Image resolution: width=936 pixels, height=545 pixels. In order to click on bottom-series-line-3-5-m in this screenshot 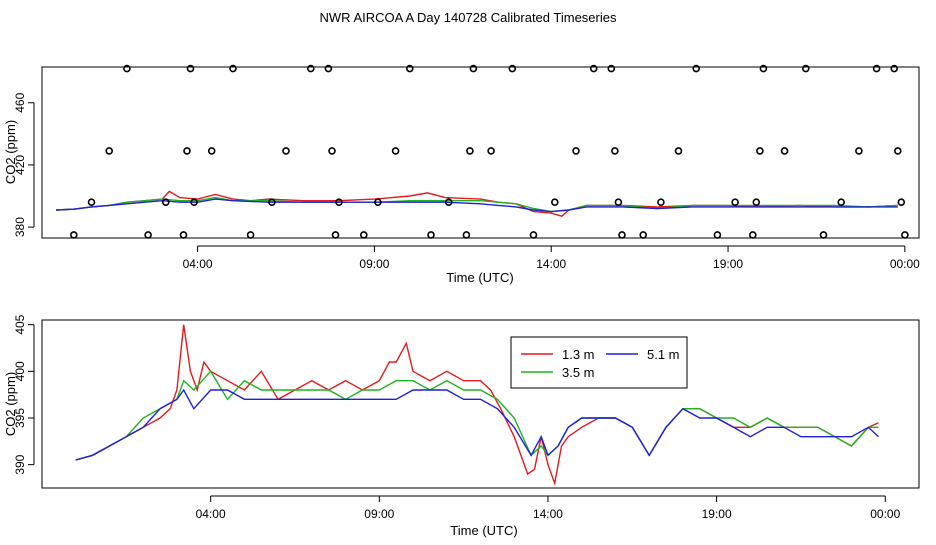, I will do `click(477, 415)`.